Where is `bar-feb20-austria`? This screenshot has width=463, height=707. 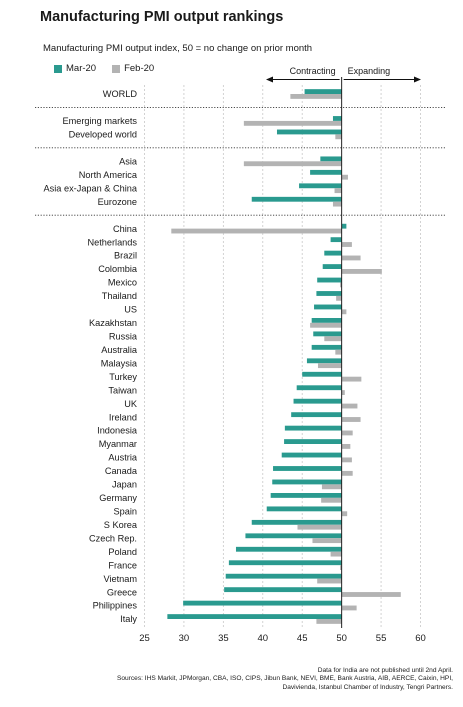 bar-feb20-austria is located at coordinates (346, 460).